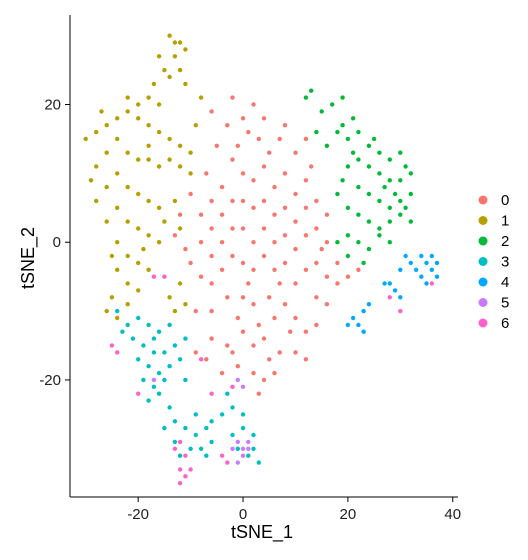 The height and width of the screenshot is (560, 528). Describe the element at coordinates (143, 177) in the screenshot. I see `cluster-1-points` at that location.